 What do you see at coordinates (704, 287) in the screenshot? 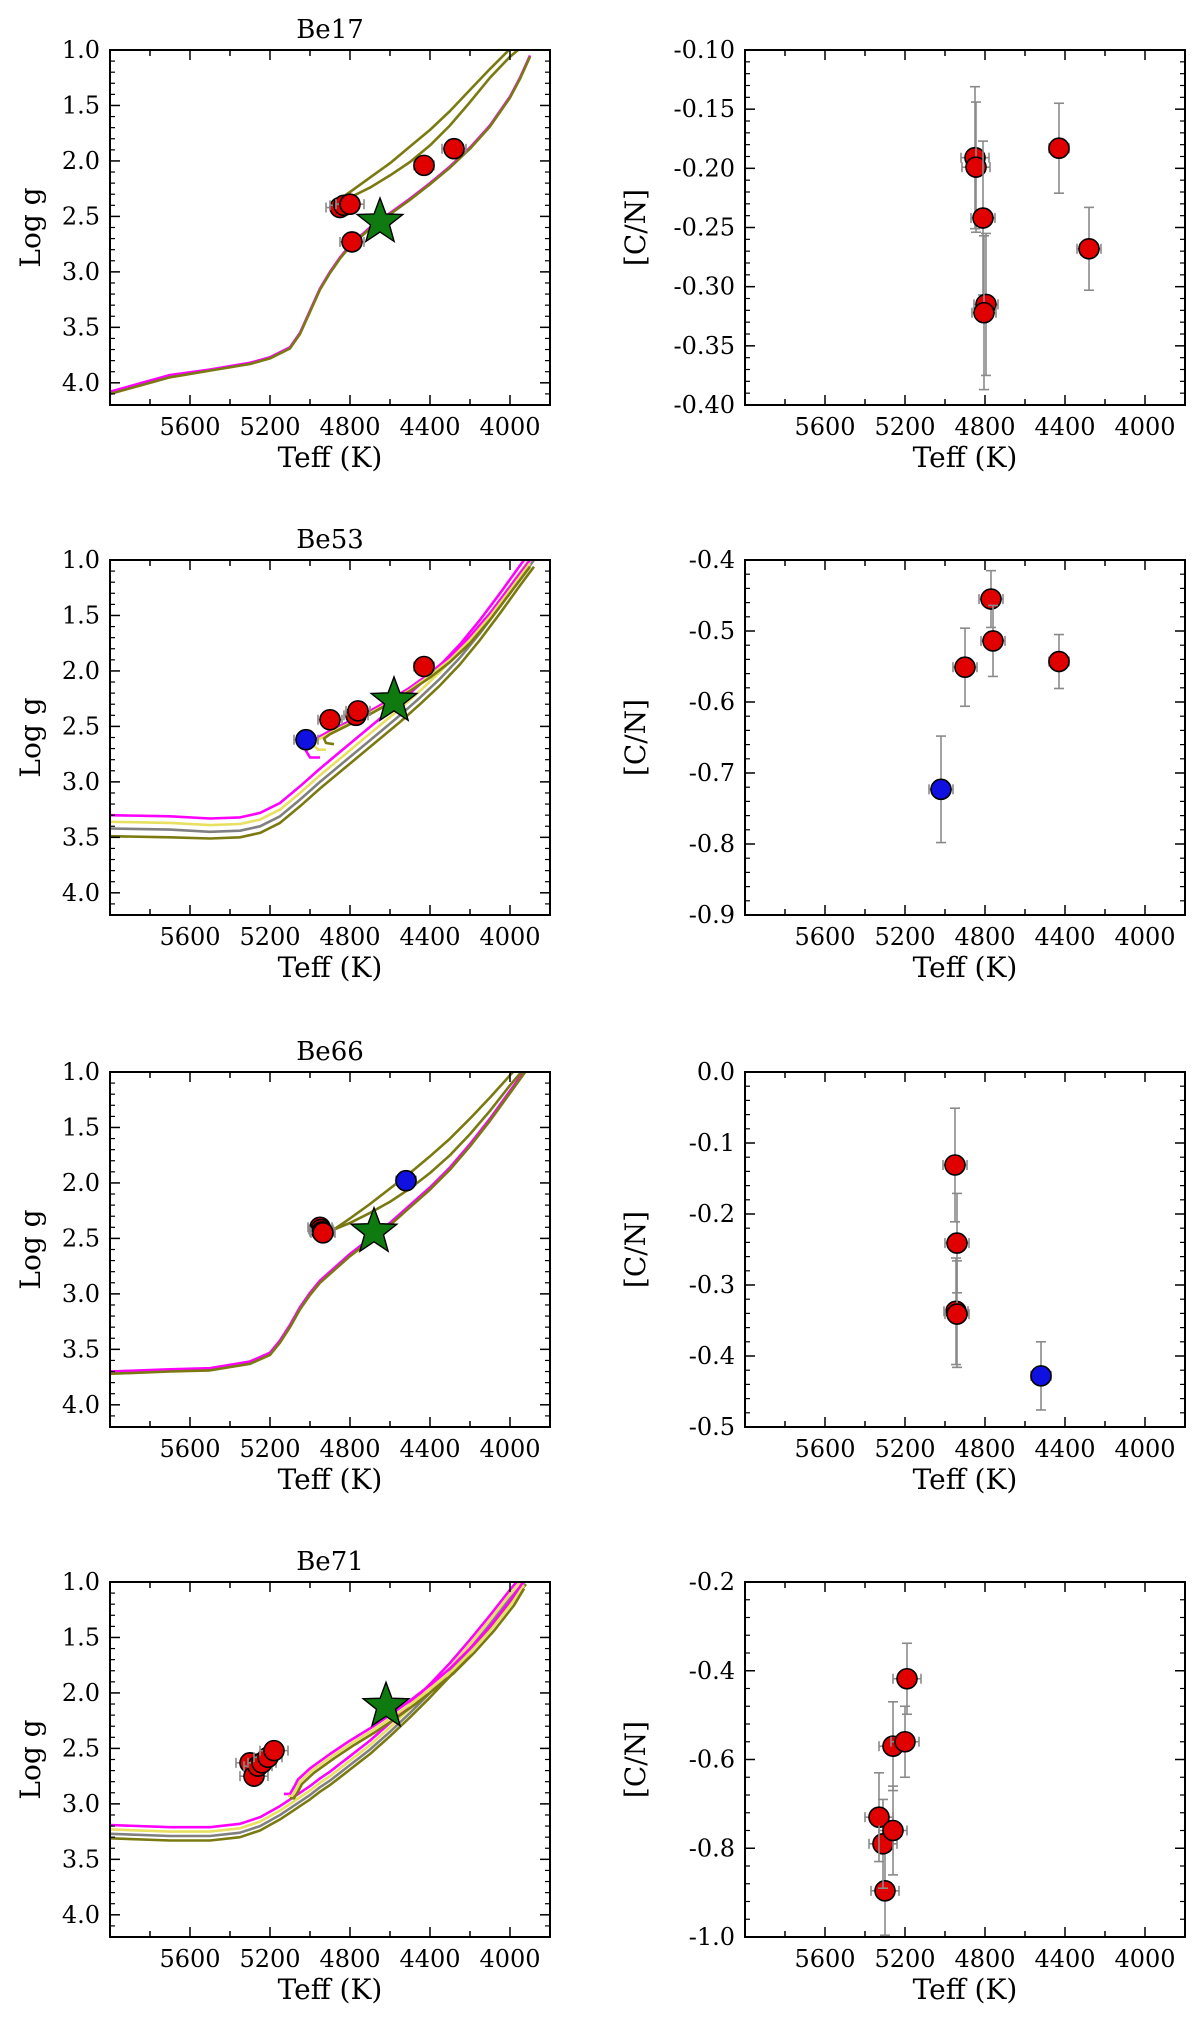
I see `y-tick-label: -0.30` at bounding box center [704, 287].